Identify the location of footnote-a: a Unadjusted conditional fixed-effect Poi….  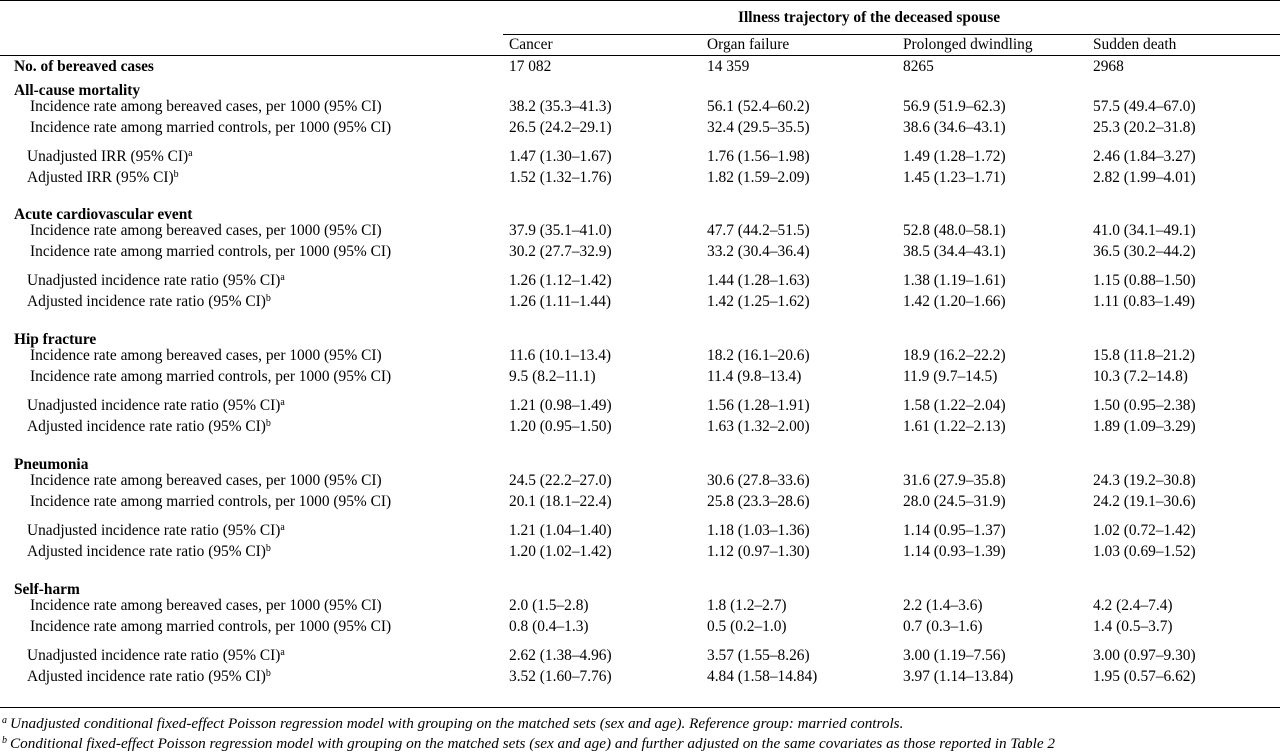
(452, 724).